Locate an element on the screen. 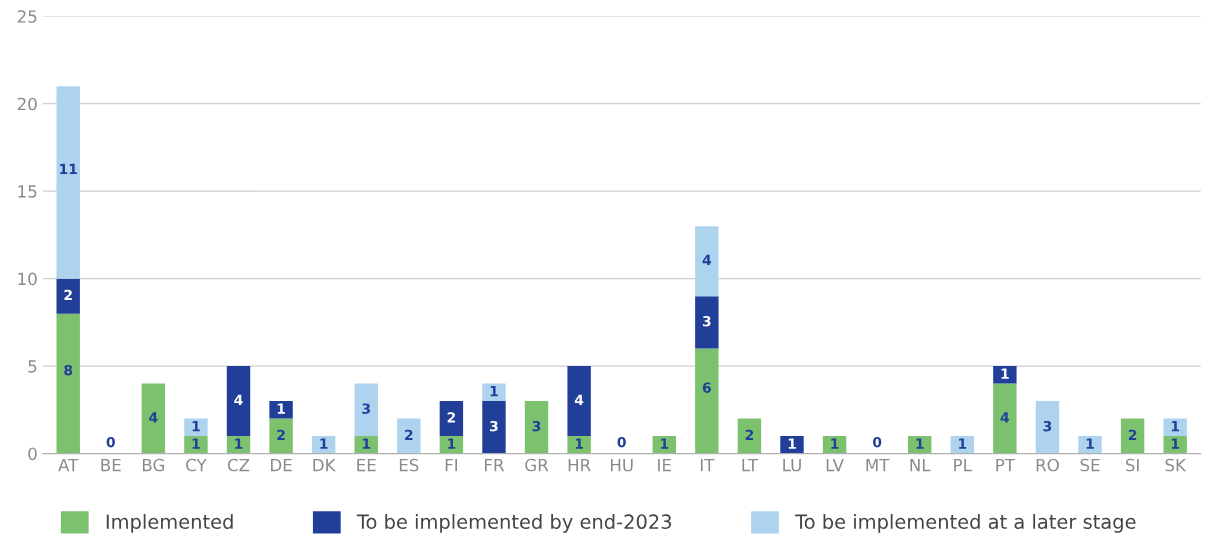 The image size is (1219, 540). y-tick-label: 5 is located at coordinates (32, 366).